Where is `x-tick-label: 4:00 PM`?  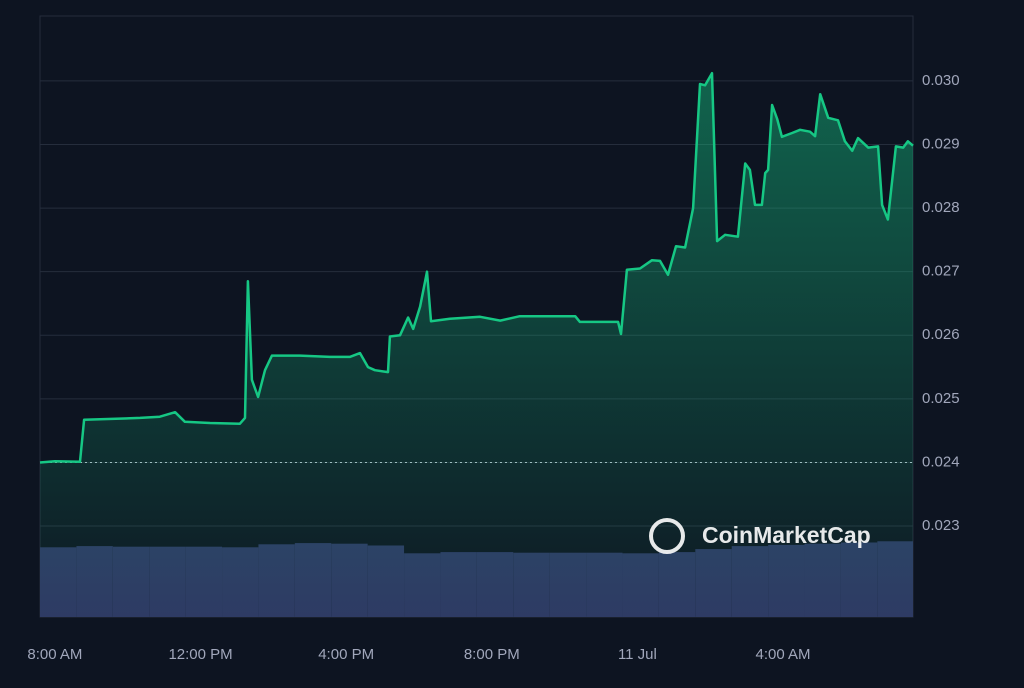
x-tick-label: 4:00 PM is located at coordinates (346, 654).